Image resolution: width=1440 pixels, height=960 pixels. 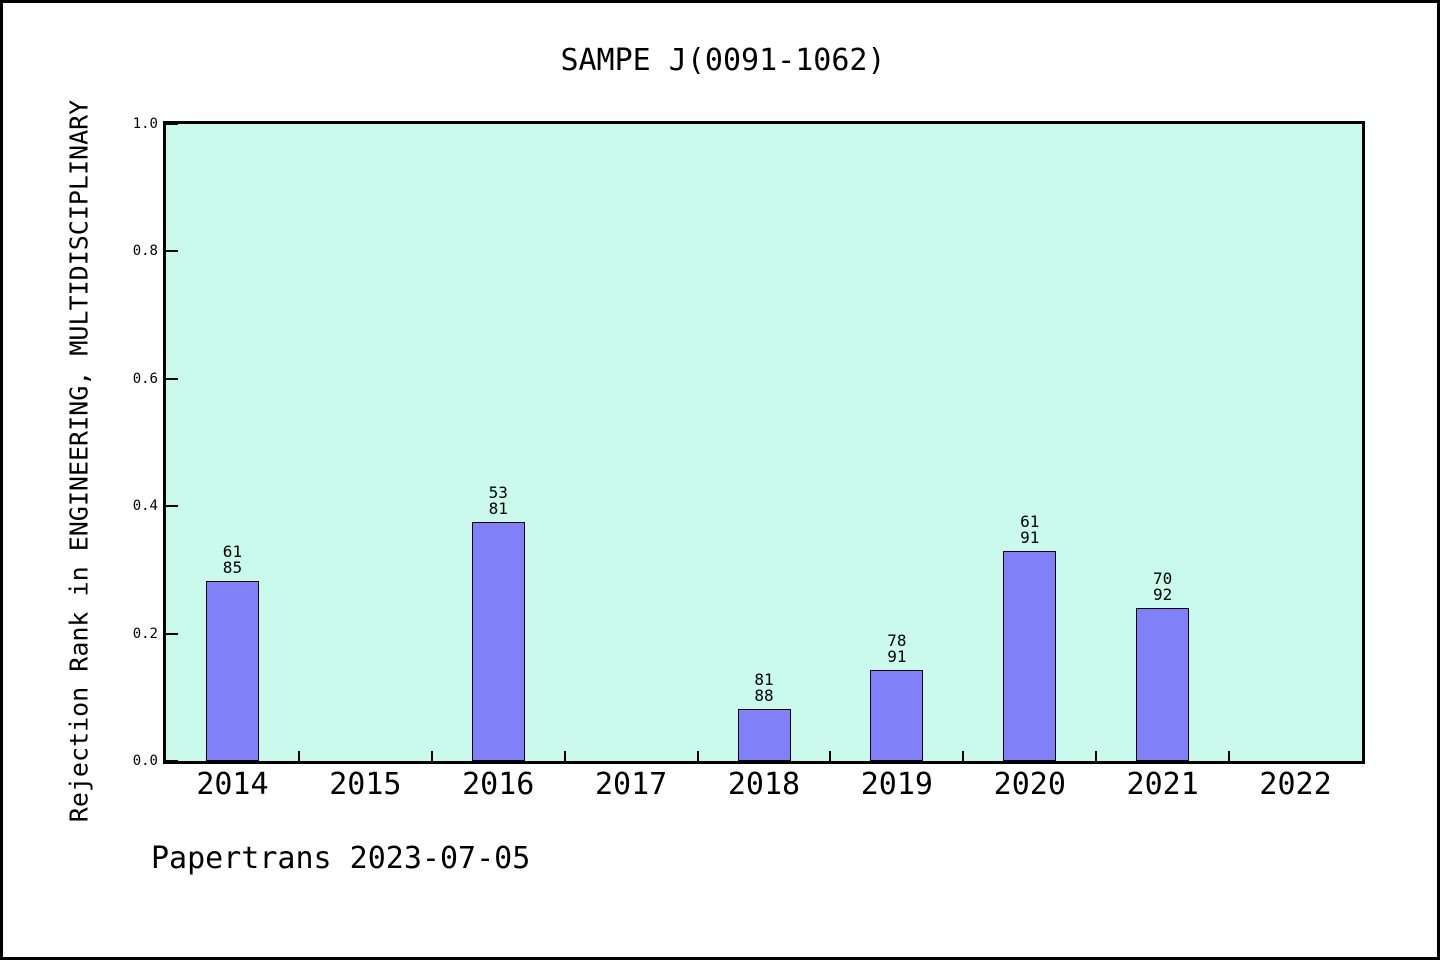 I want to click on x-axis-tick-label: 2018, so click(x=764, y=784).